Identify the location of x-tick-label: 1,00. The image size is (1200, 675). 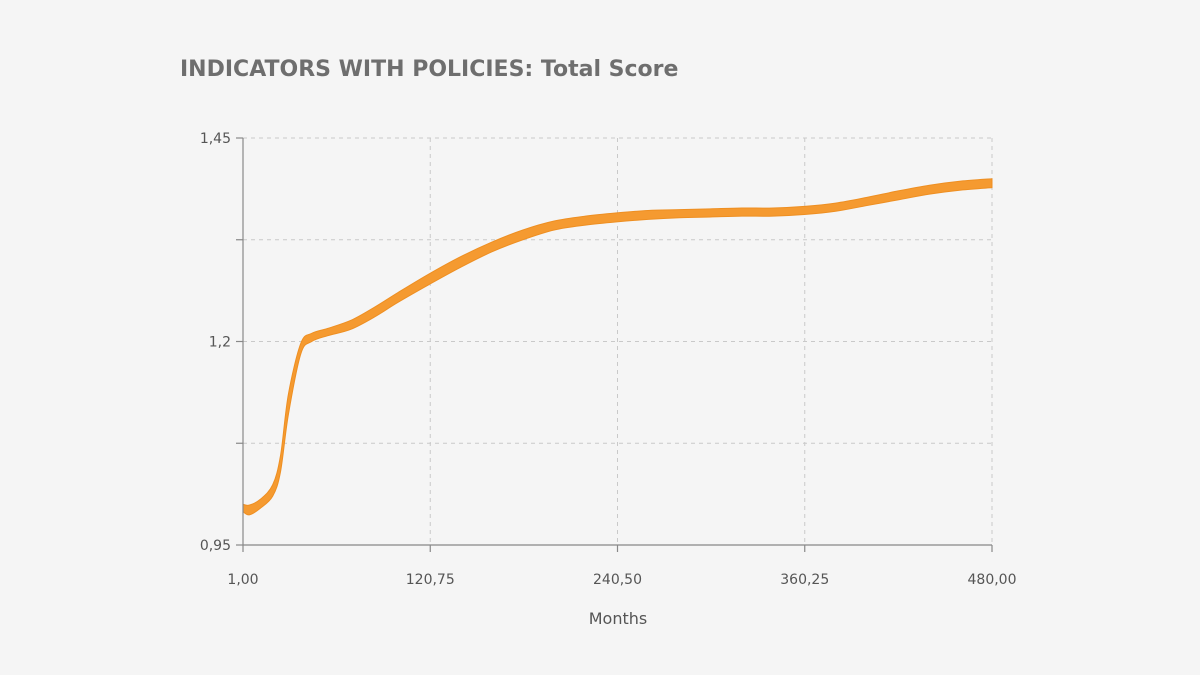
(242, 580).